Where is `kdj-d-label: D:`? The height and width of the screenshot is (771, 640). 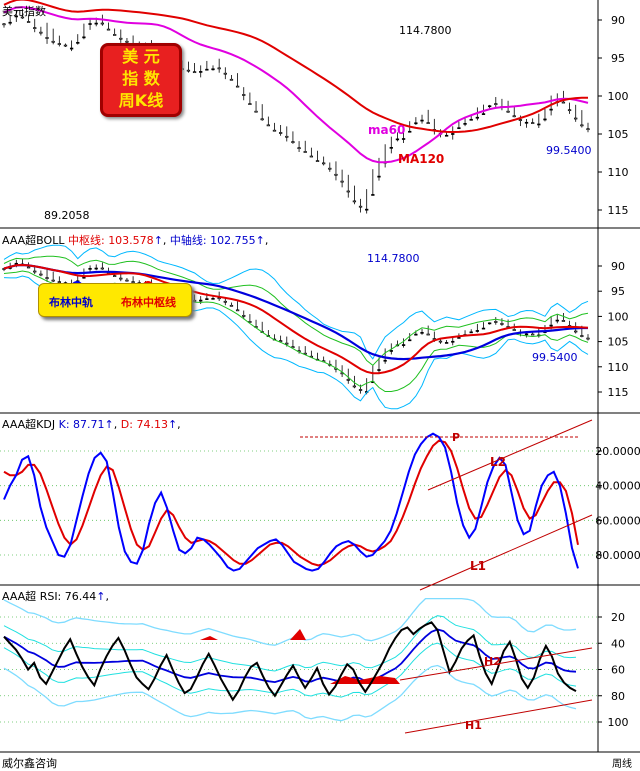
kdj-d-label: D: is located at coordinates (126, 424).